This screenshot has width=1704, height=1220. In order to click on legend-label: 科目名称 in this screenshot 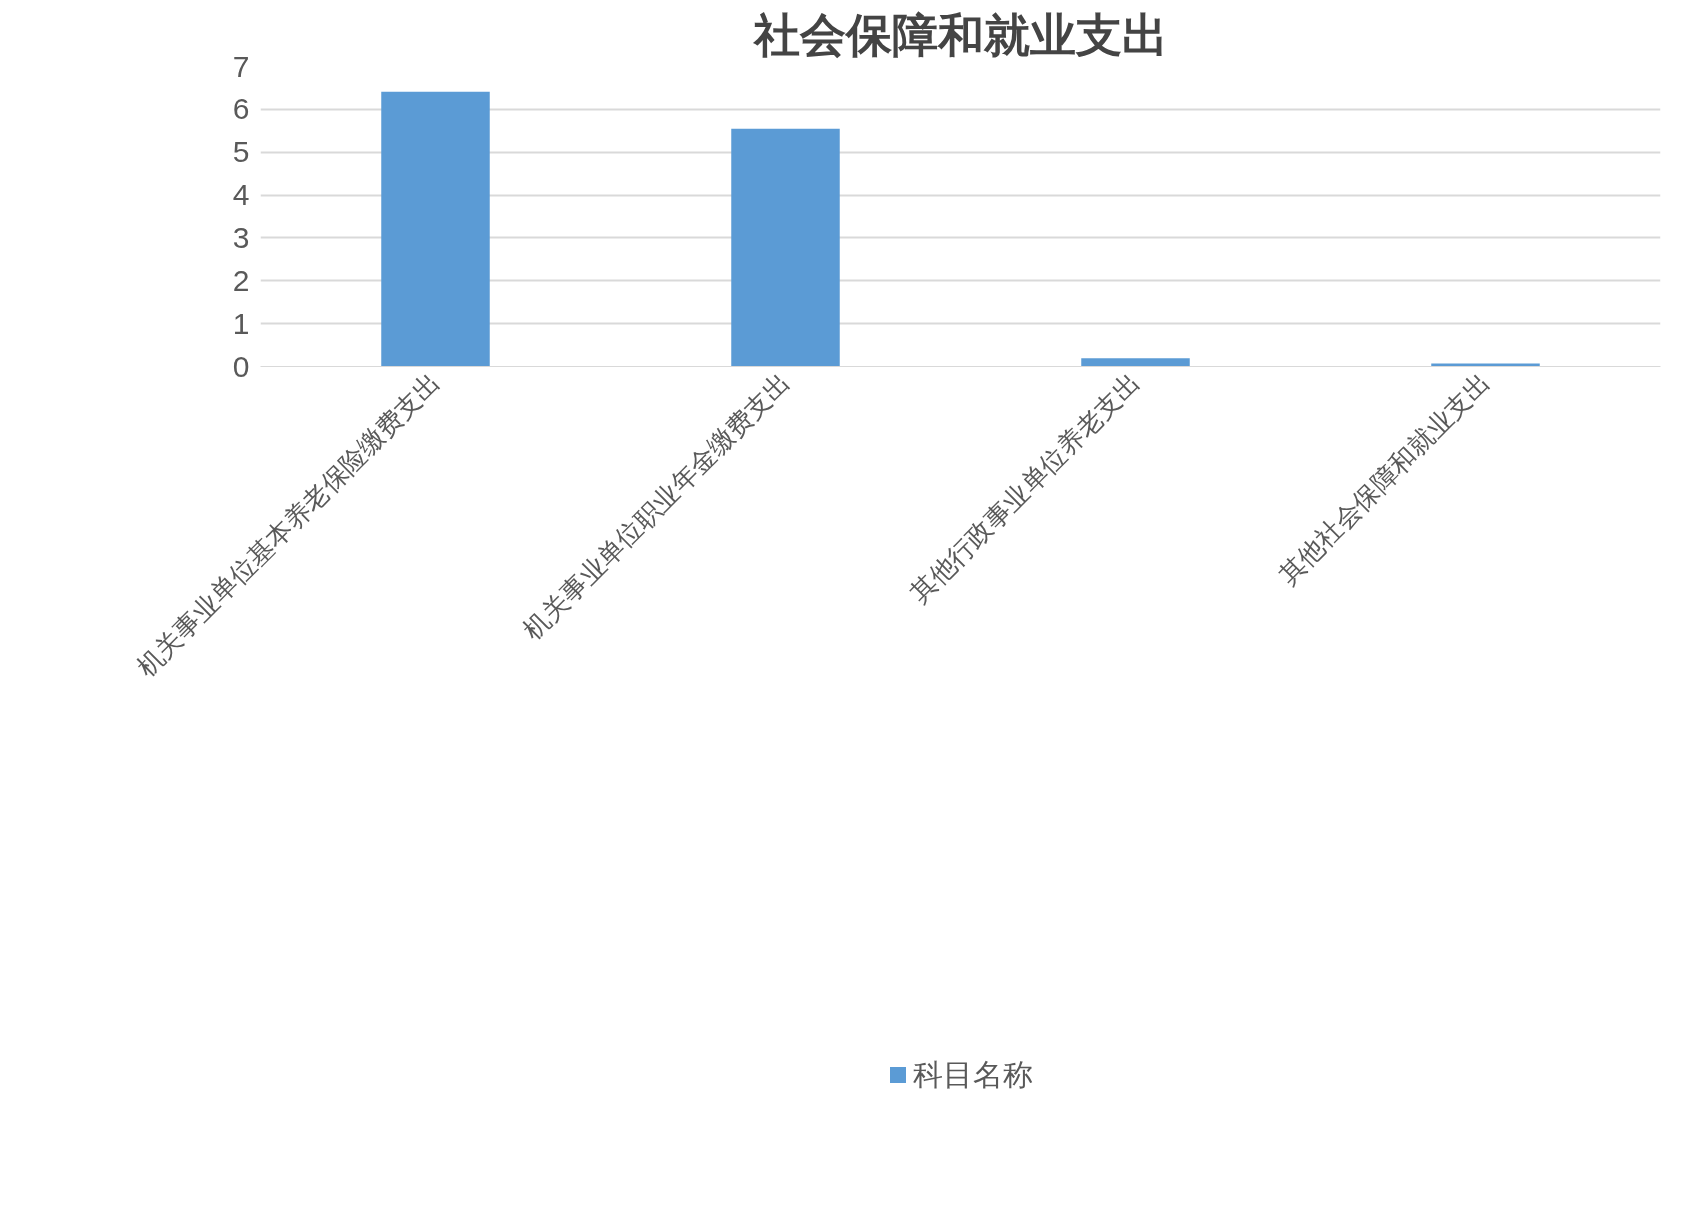, I will do `click(972, 1074)`.